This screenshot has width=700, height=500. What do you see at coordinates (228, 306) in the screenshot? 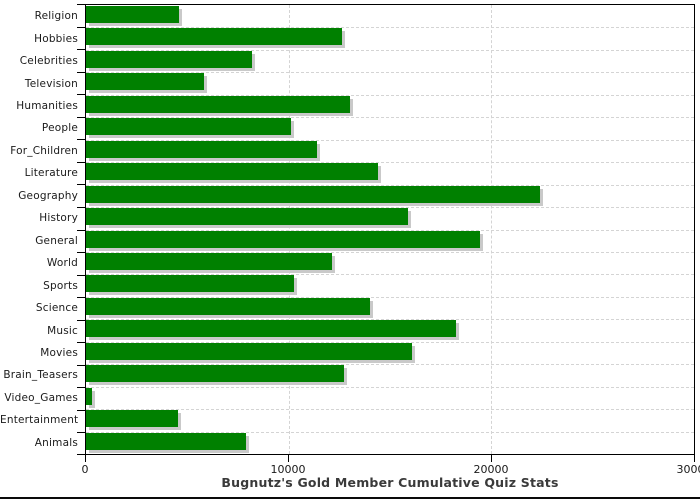
I see `bar-science` at bounding box center [228, 306].